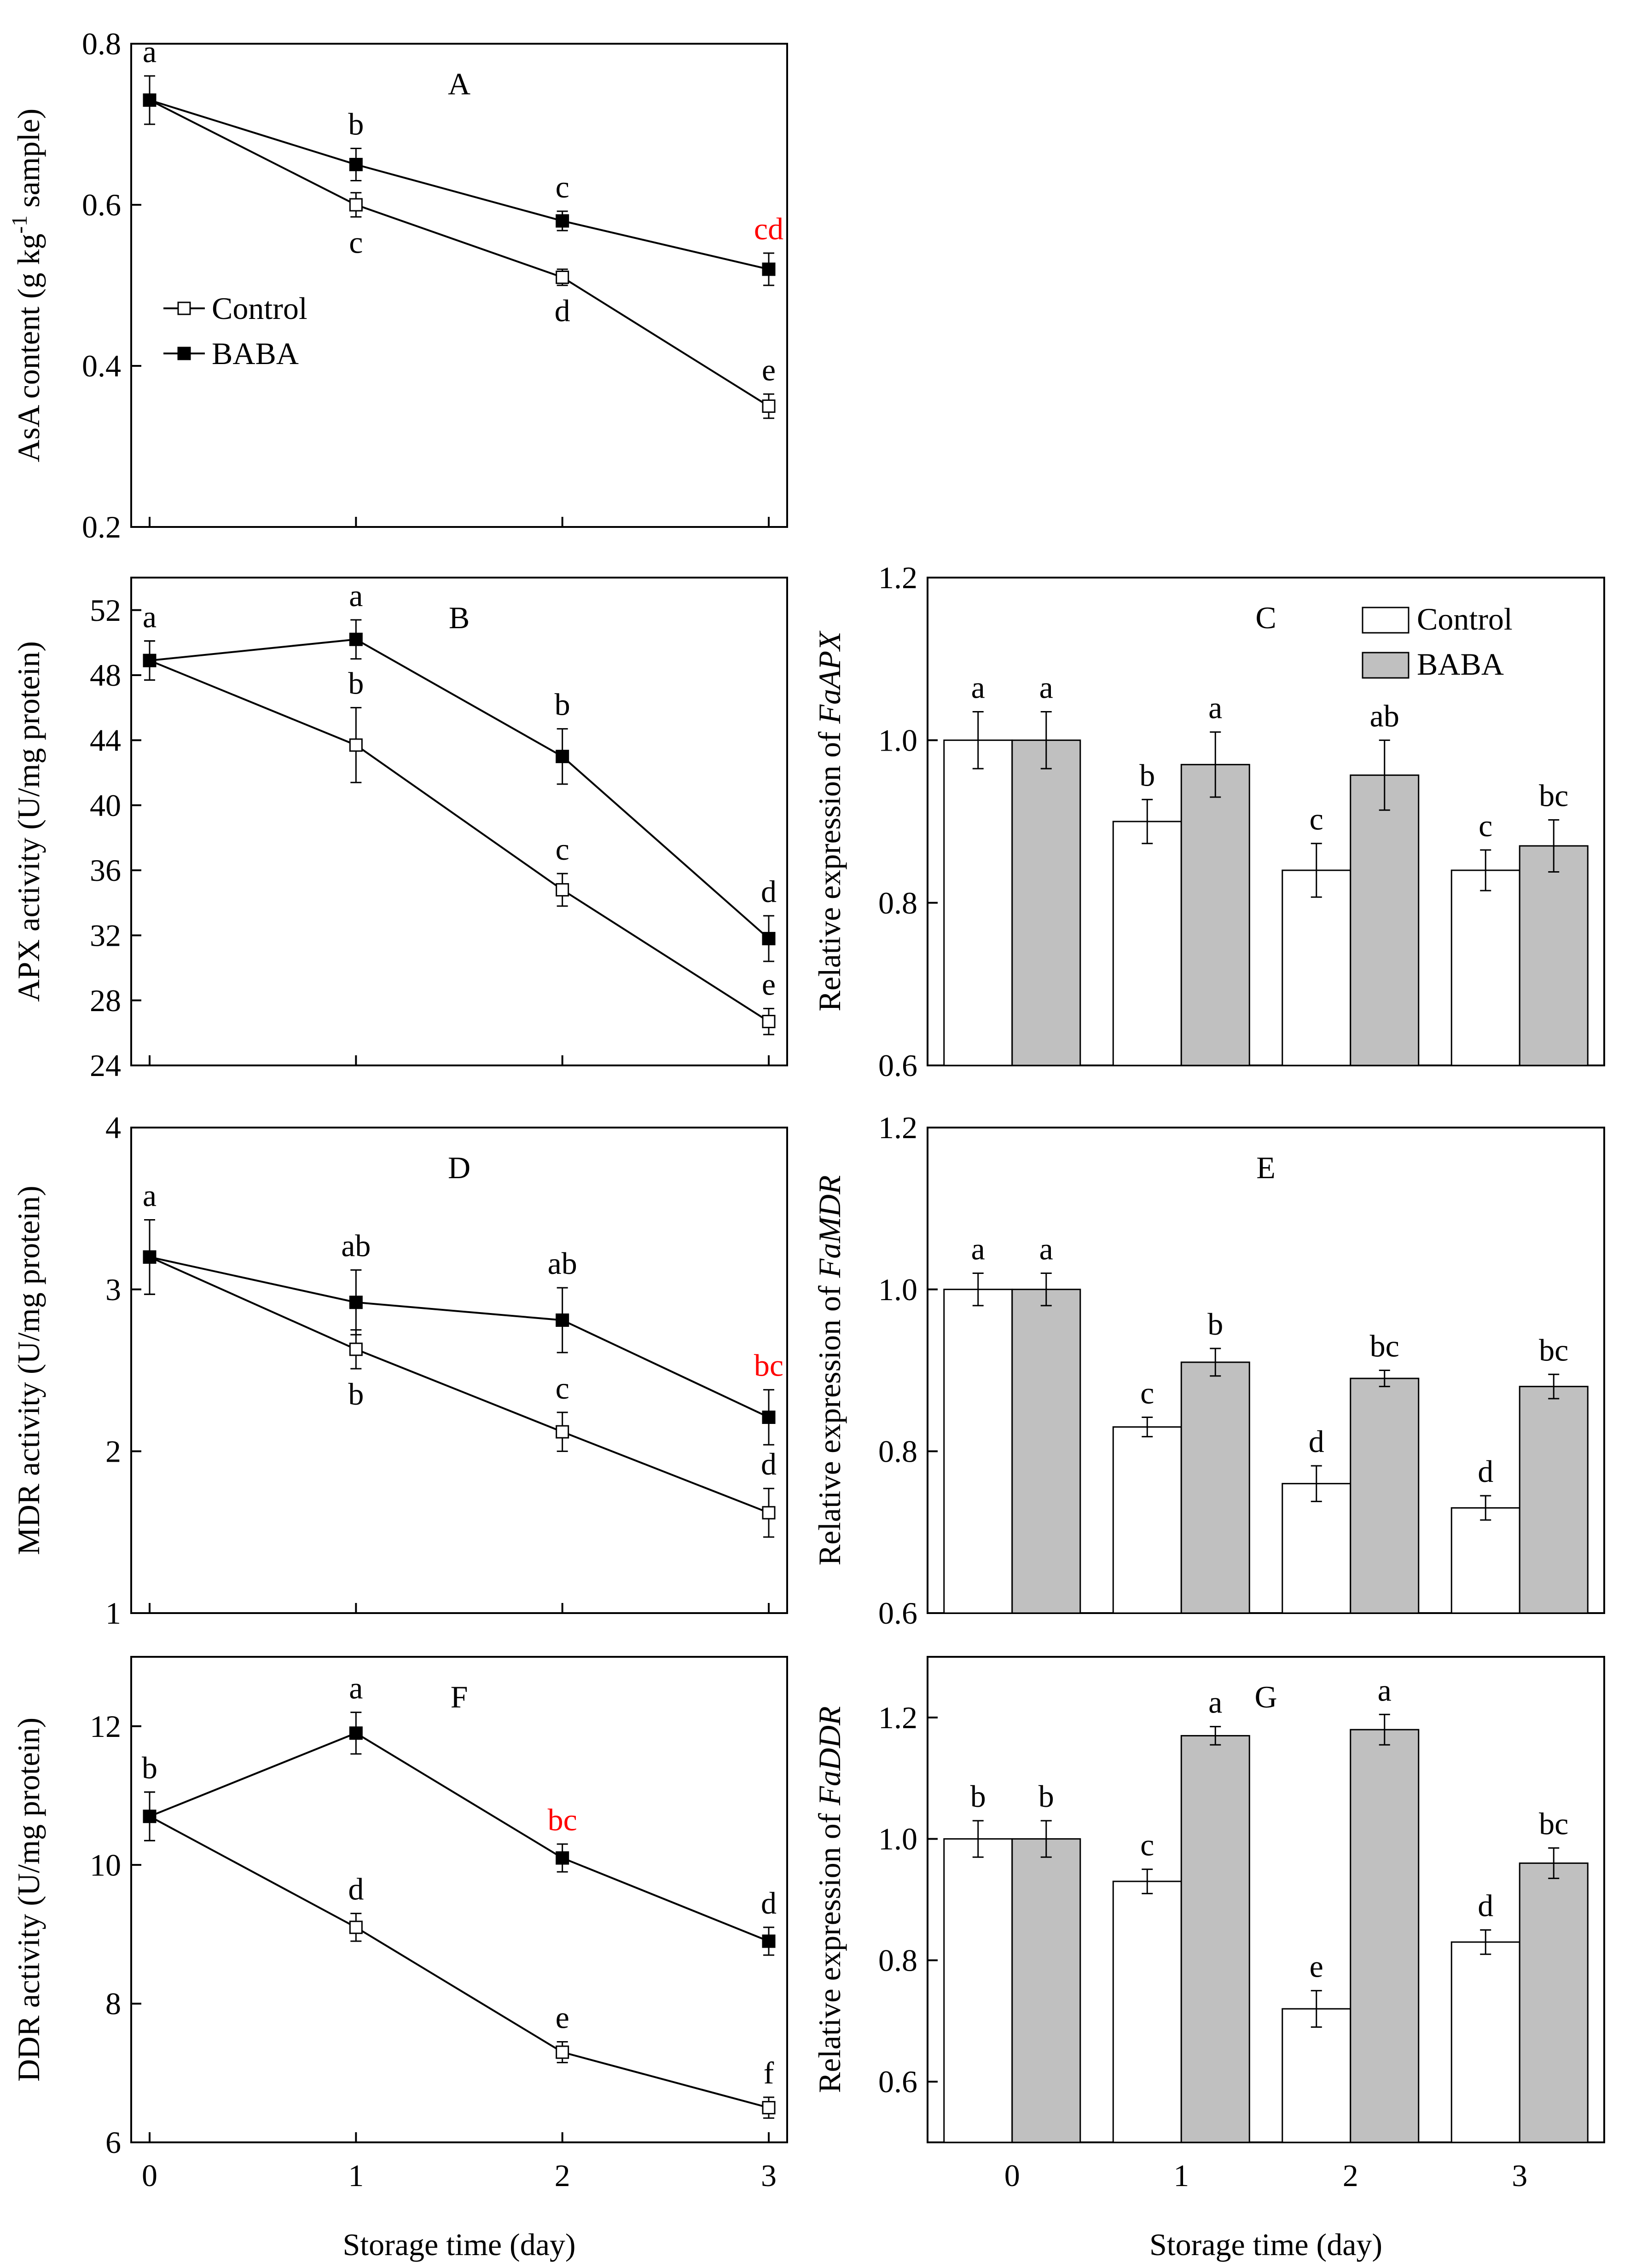 The image size is (1630, 2268). What do you see at coordinates (106, 870) in the screenshot?
I see `y-tick-label: 36` at bounding box center [106, 870].